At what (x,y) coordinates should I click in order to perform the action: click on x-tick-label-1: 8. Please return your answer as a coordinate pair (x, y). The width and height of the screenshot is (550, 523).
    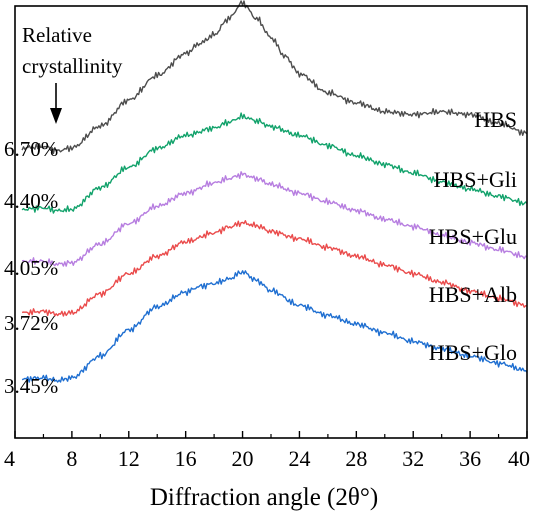
    Looking at the image, I should click on (71, 458).